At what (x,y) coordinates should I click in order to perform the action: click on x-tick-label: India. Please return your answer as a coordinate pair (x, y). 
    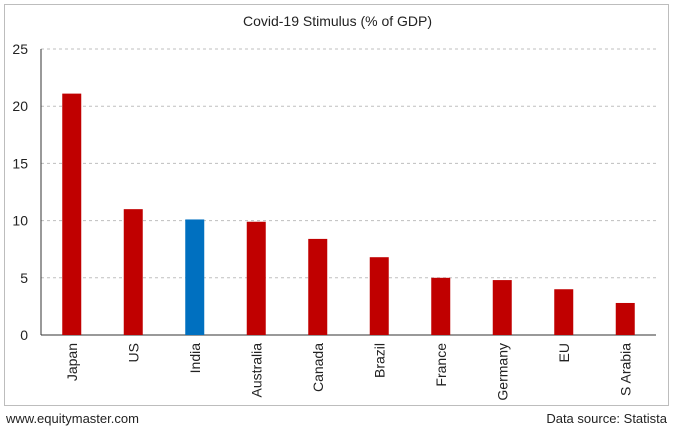
    Looking at the image, I should click on (195, 358).